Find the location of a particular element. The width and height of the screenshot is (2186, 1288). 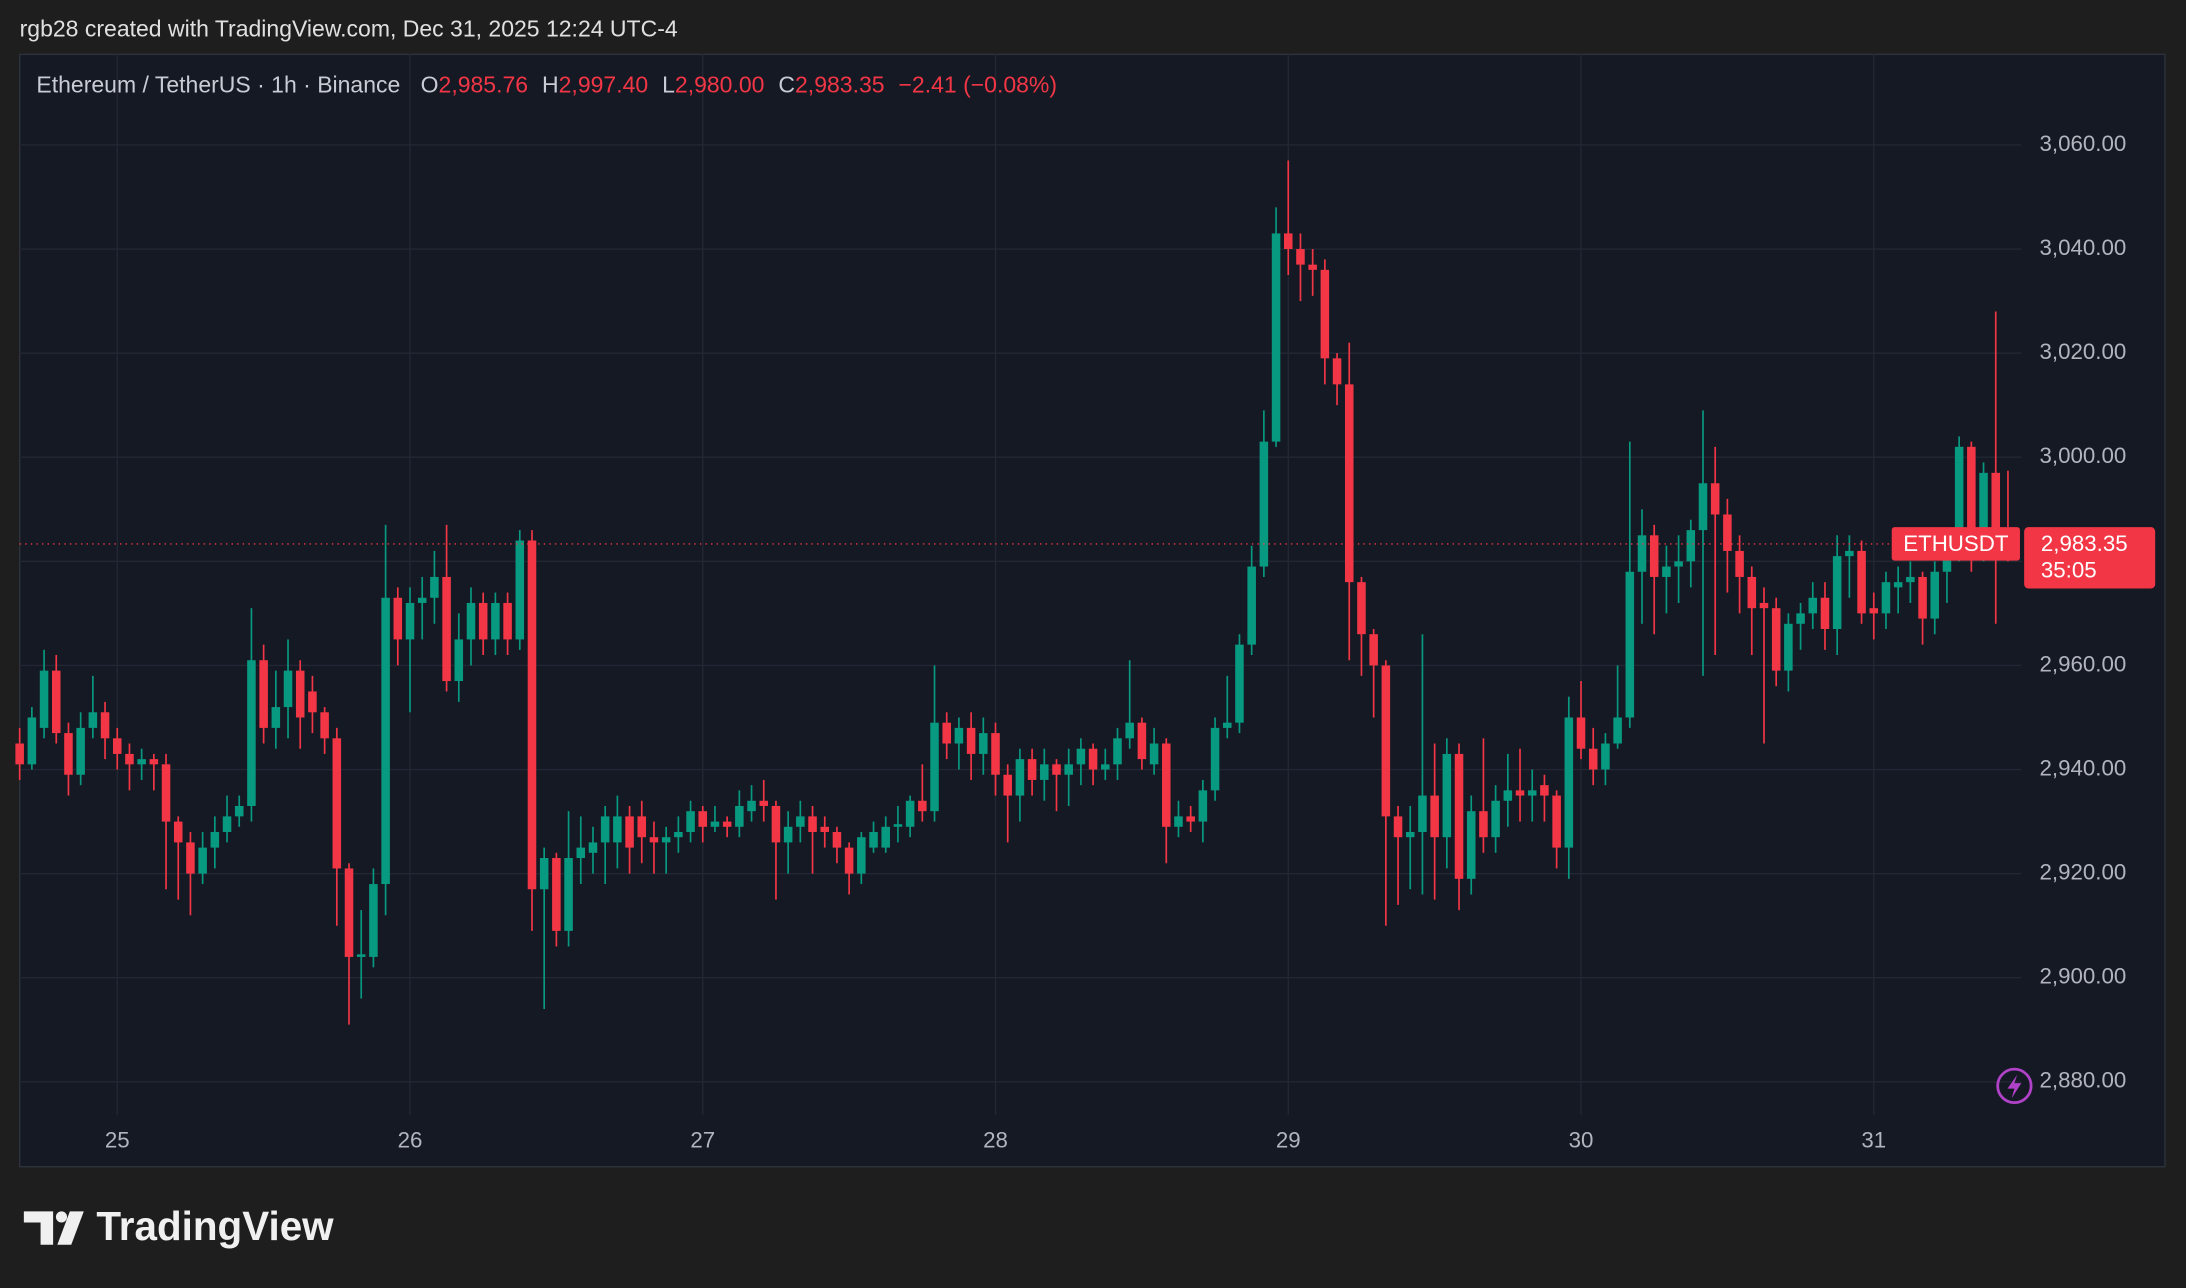

lightning-icon is located at coordinates (2014, 1085).